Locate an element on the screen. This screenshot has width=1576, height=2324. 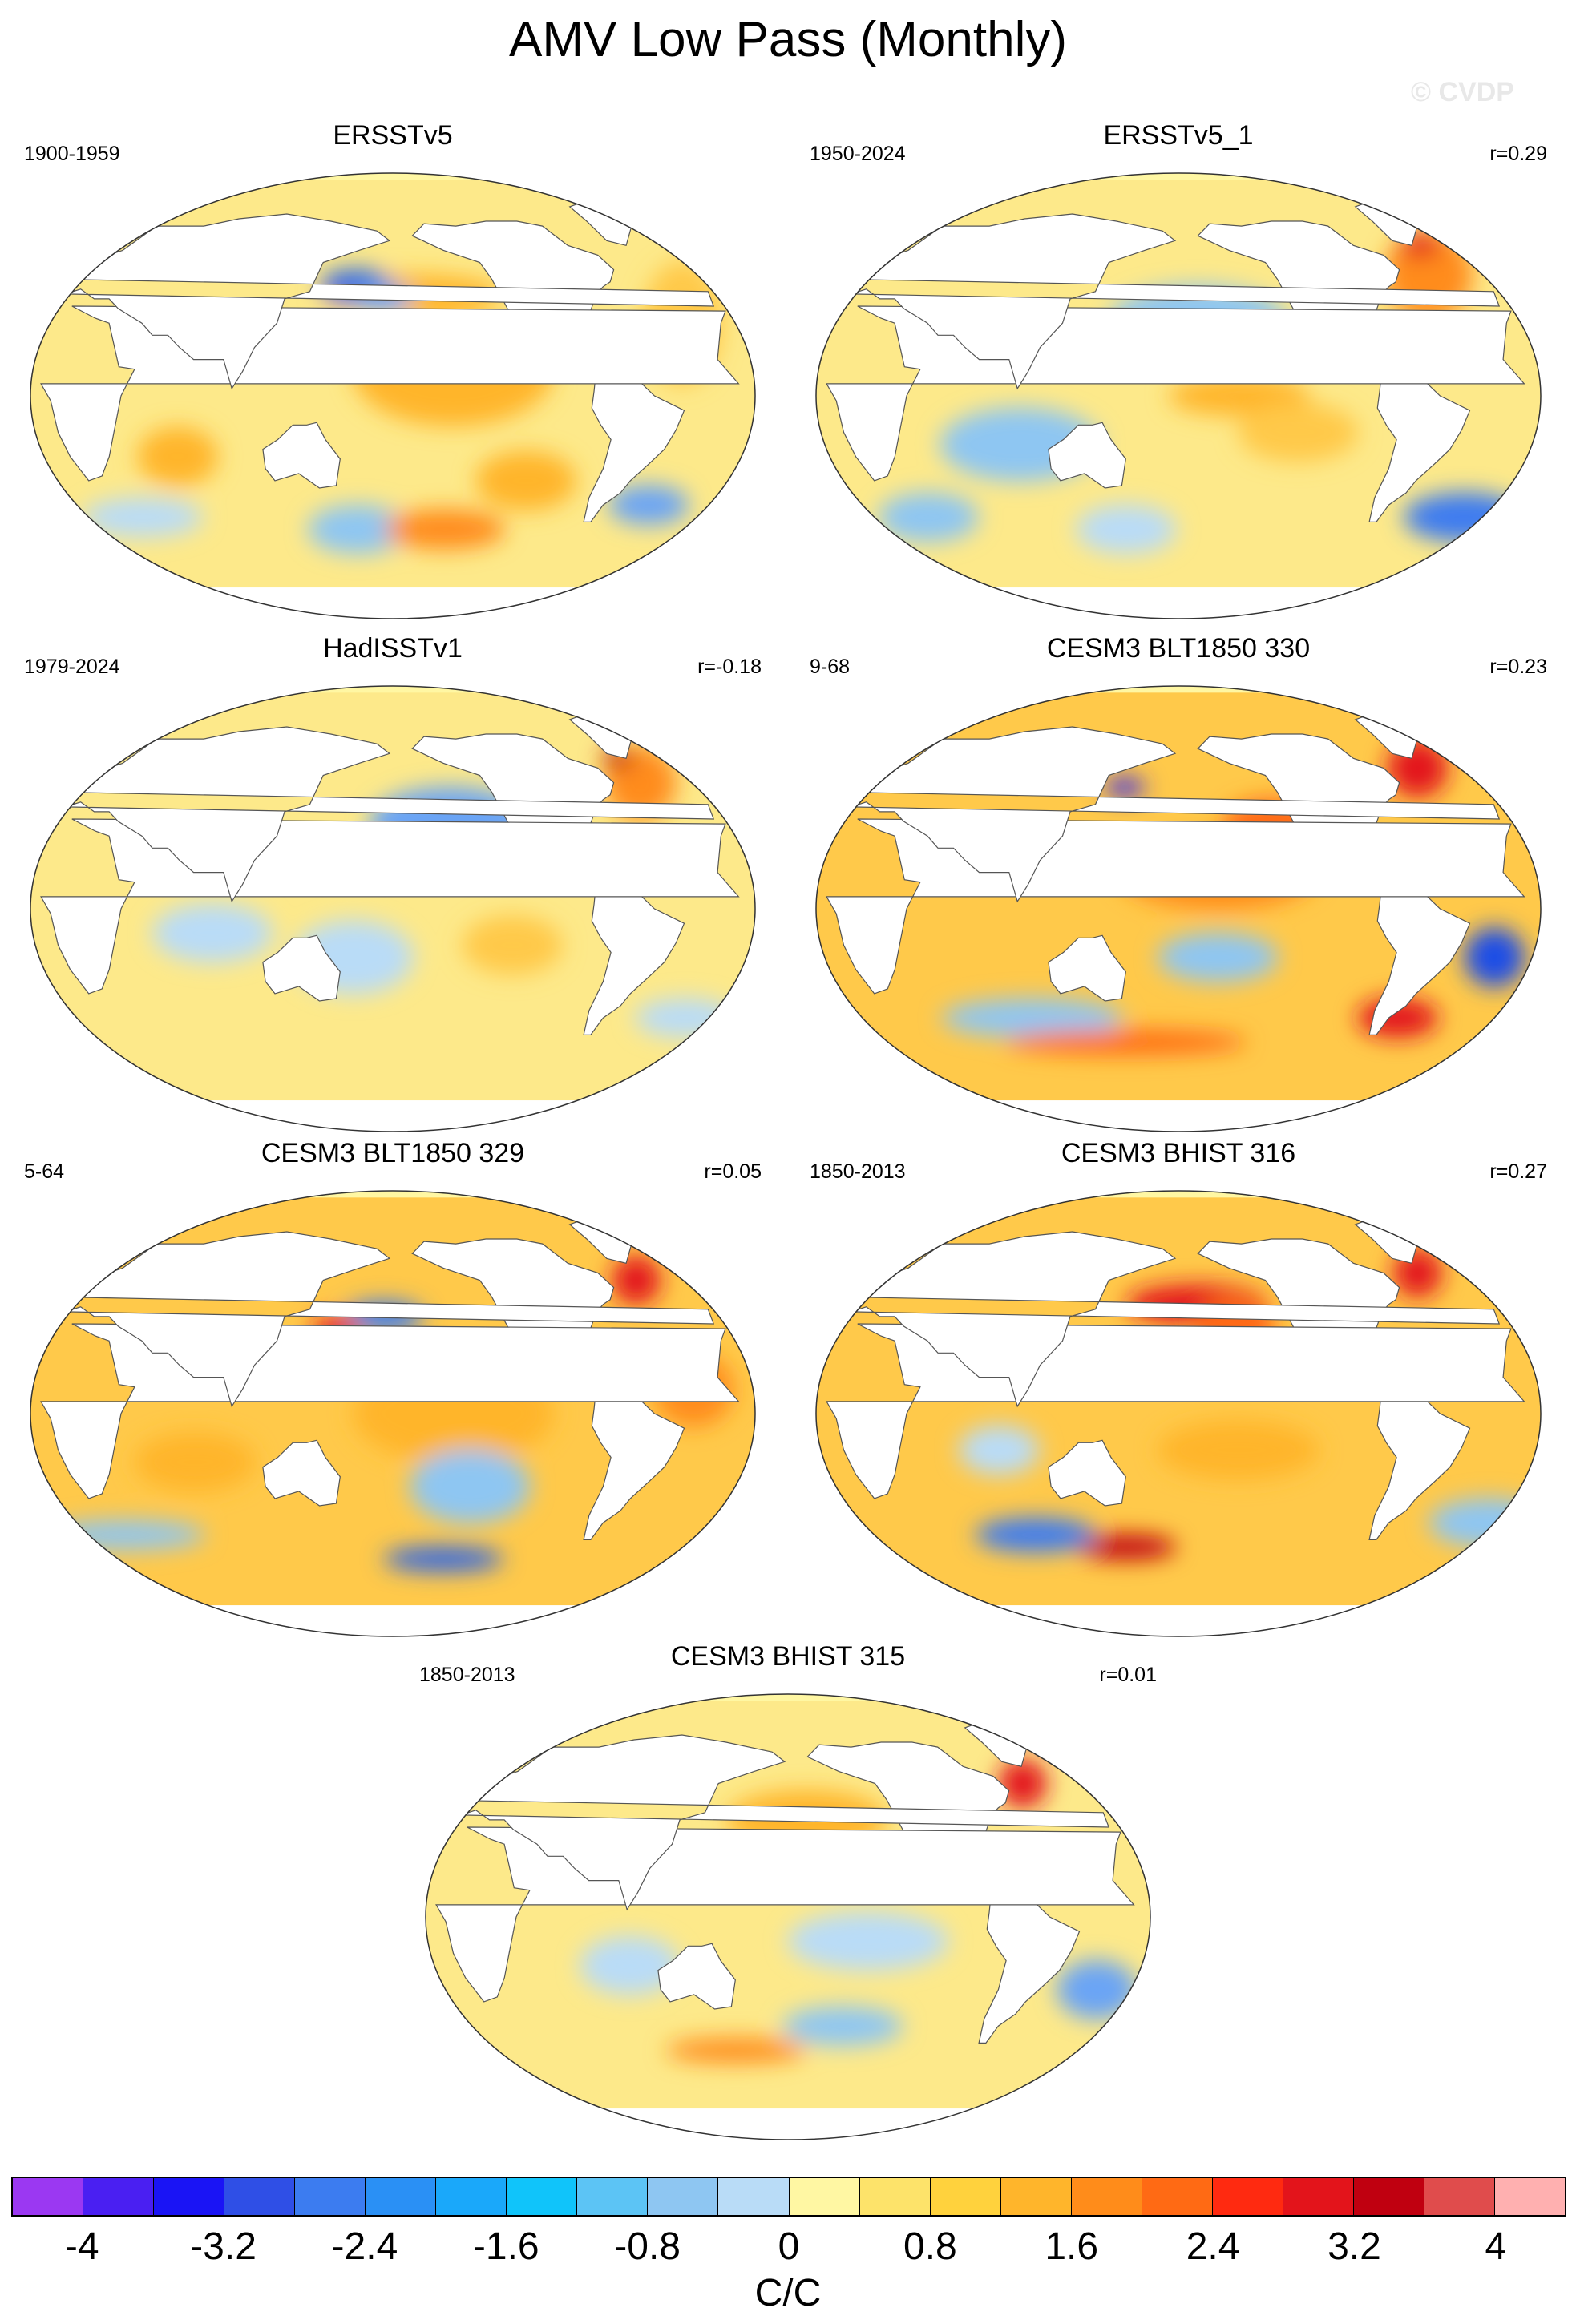
panel-title: CESM3 BLT1850 330 is located at coordinates (1178, 648).